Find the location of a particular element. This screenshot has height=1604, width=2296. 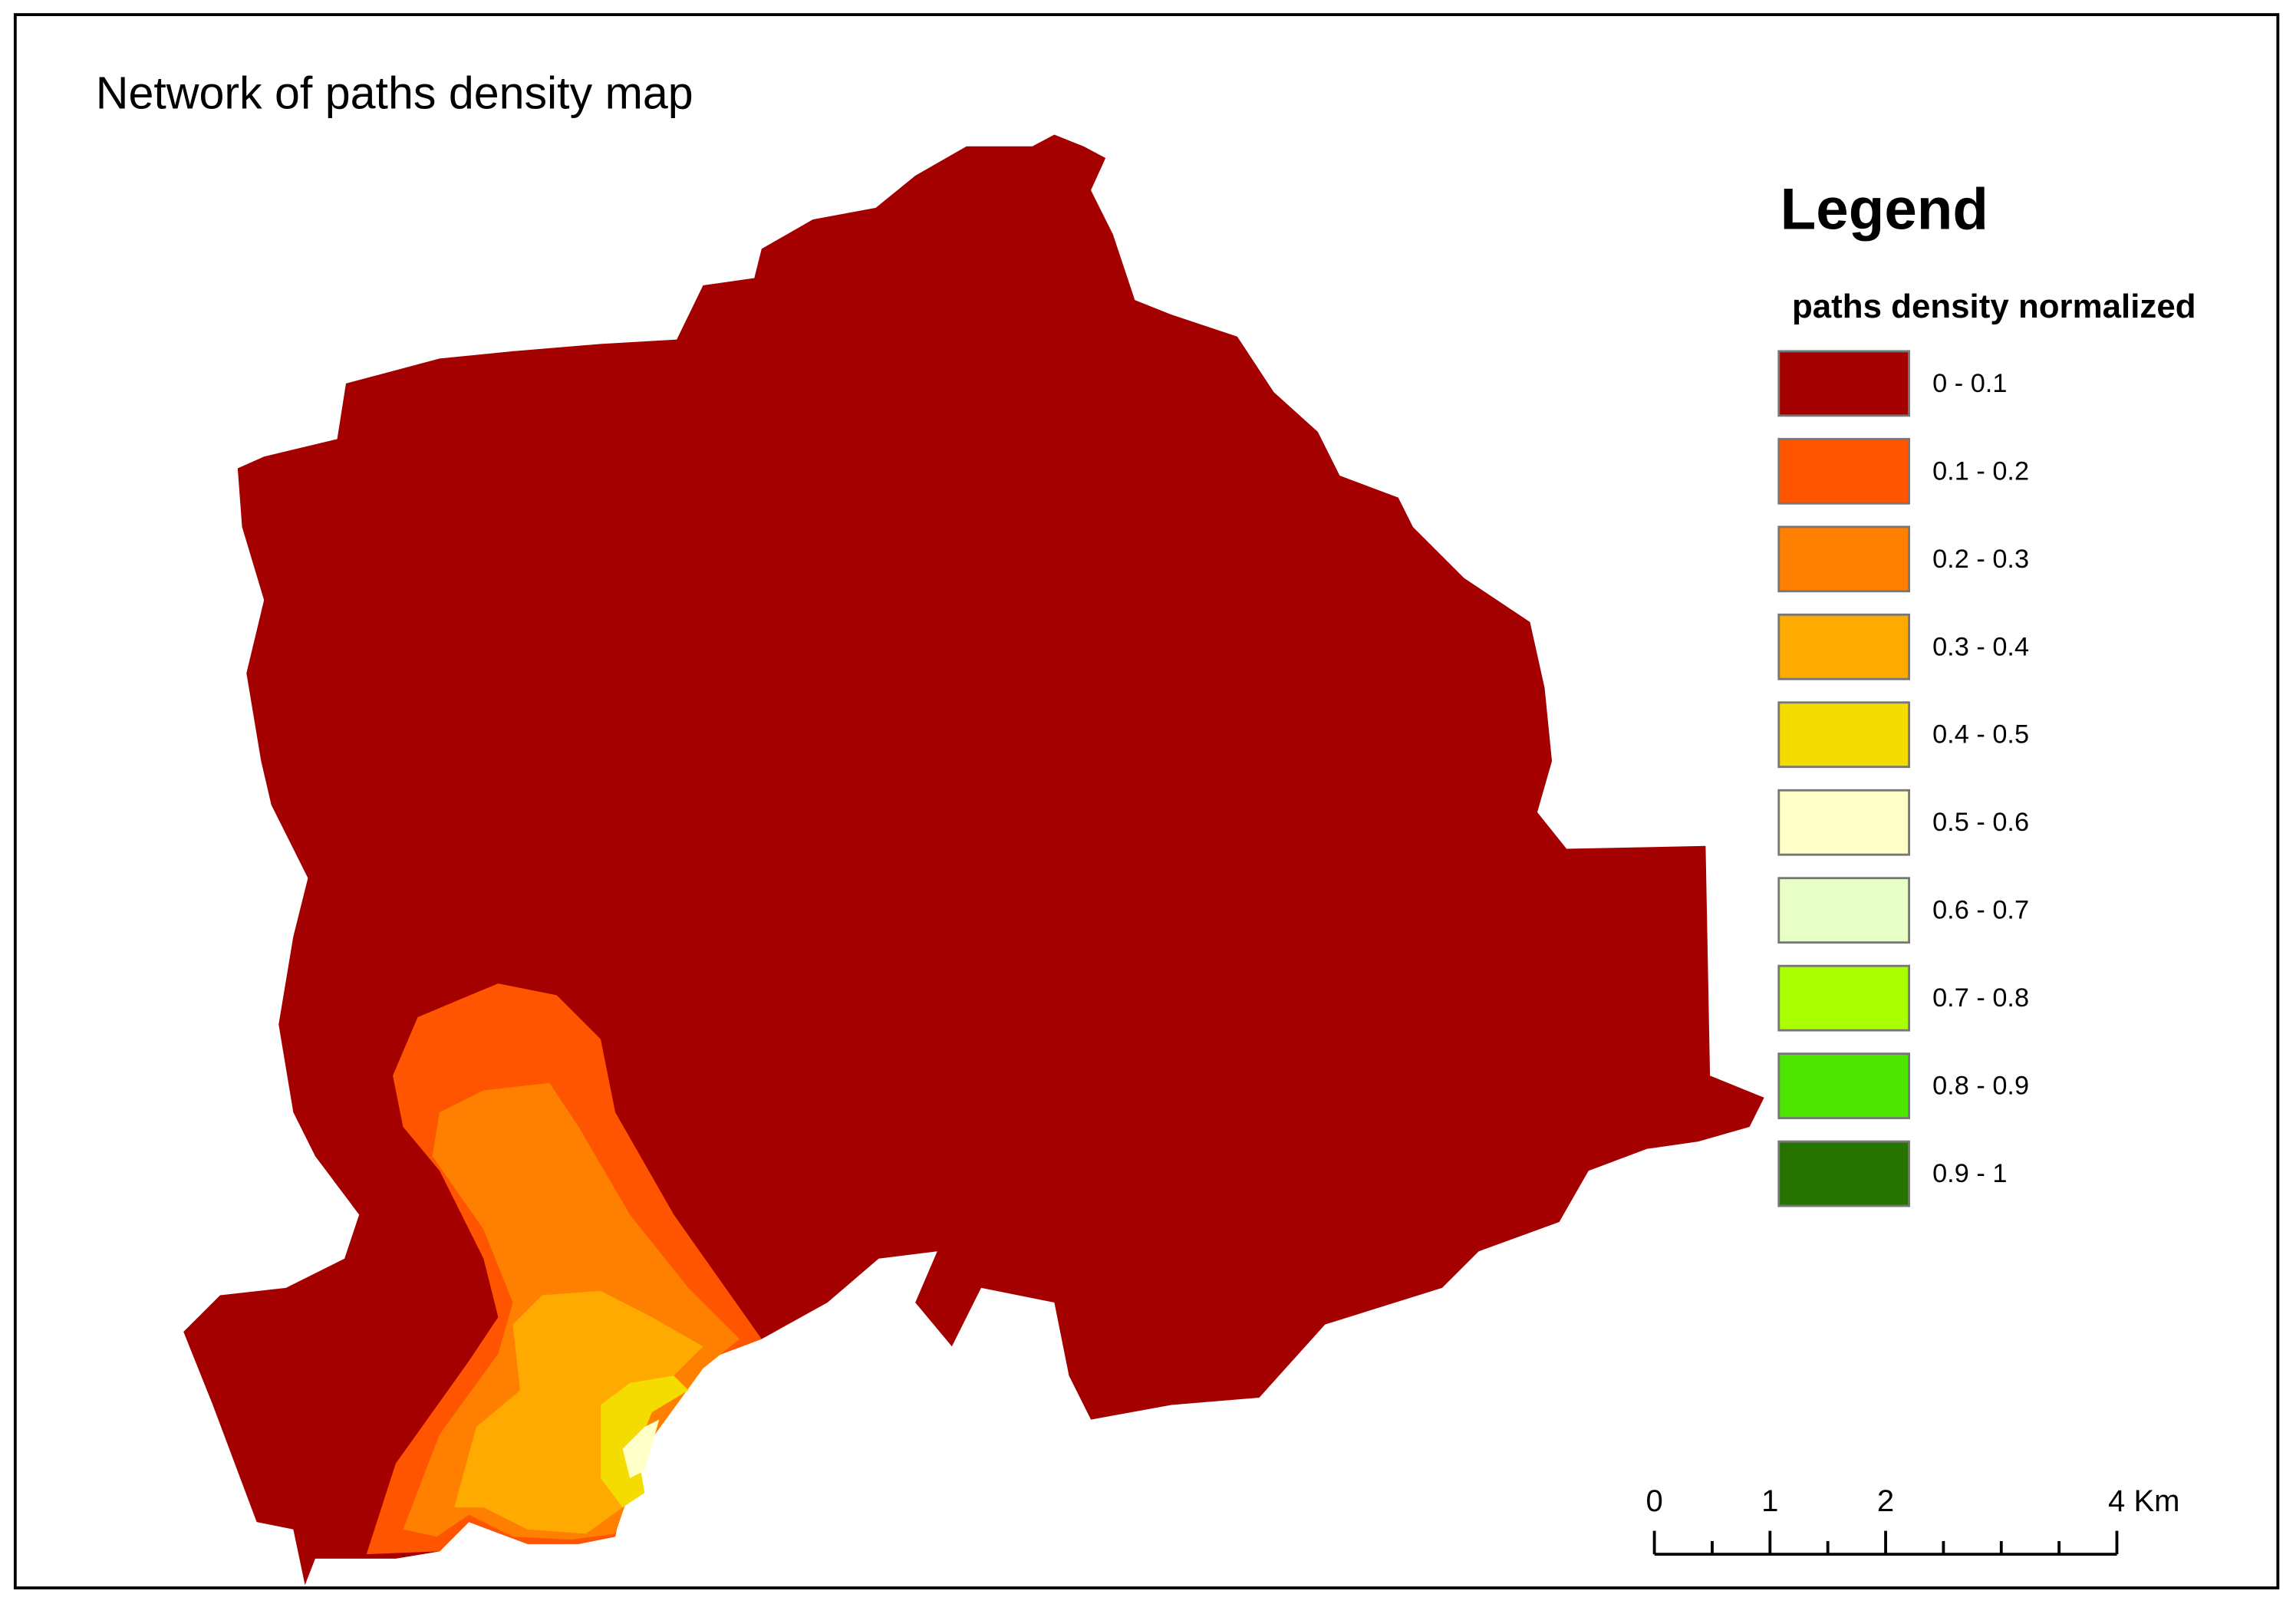

legend-label: 0.9 - 1 is located at coordinates (1969, 1173).